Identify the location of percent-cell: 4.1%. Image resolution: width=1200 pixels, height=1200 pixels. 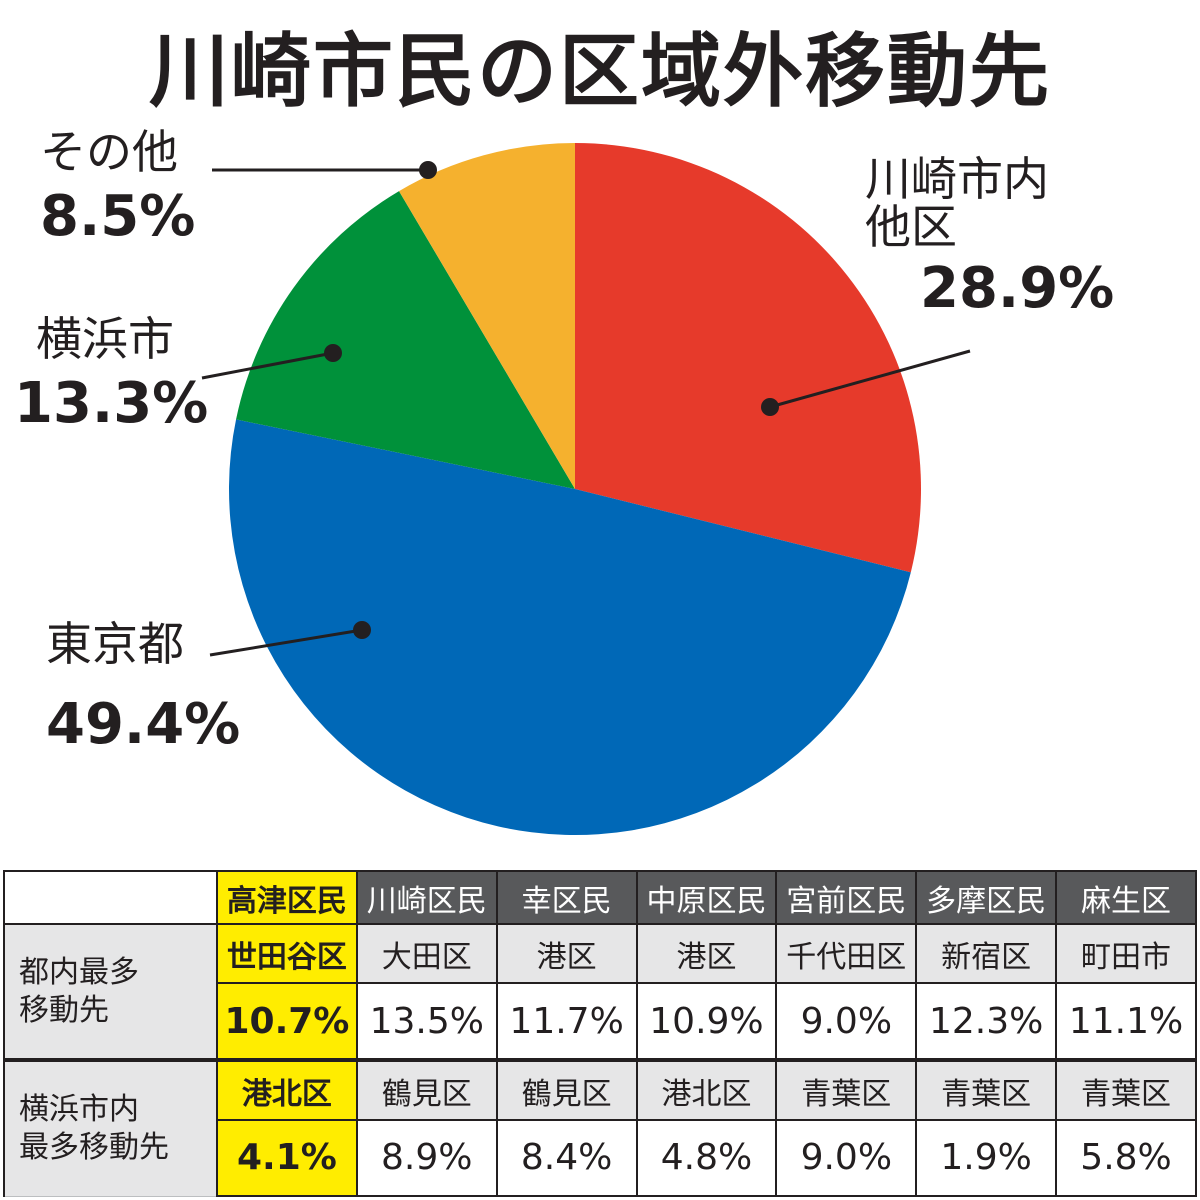
(287, 1158).